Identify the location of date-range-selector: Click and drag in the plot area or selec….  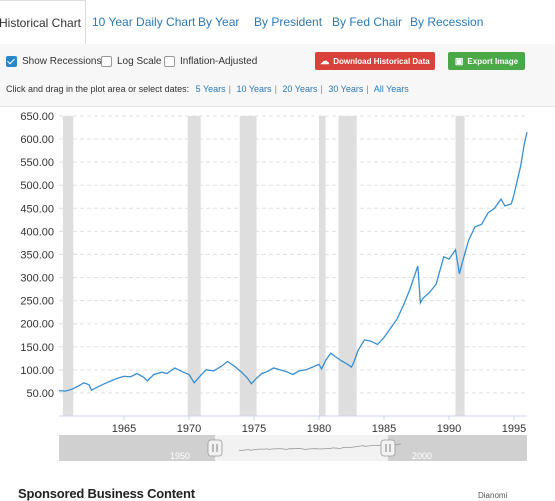
(207, 89).